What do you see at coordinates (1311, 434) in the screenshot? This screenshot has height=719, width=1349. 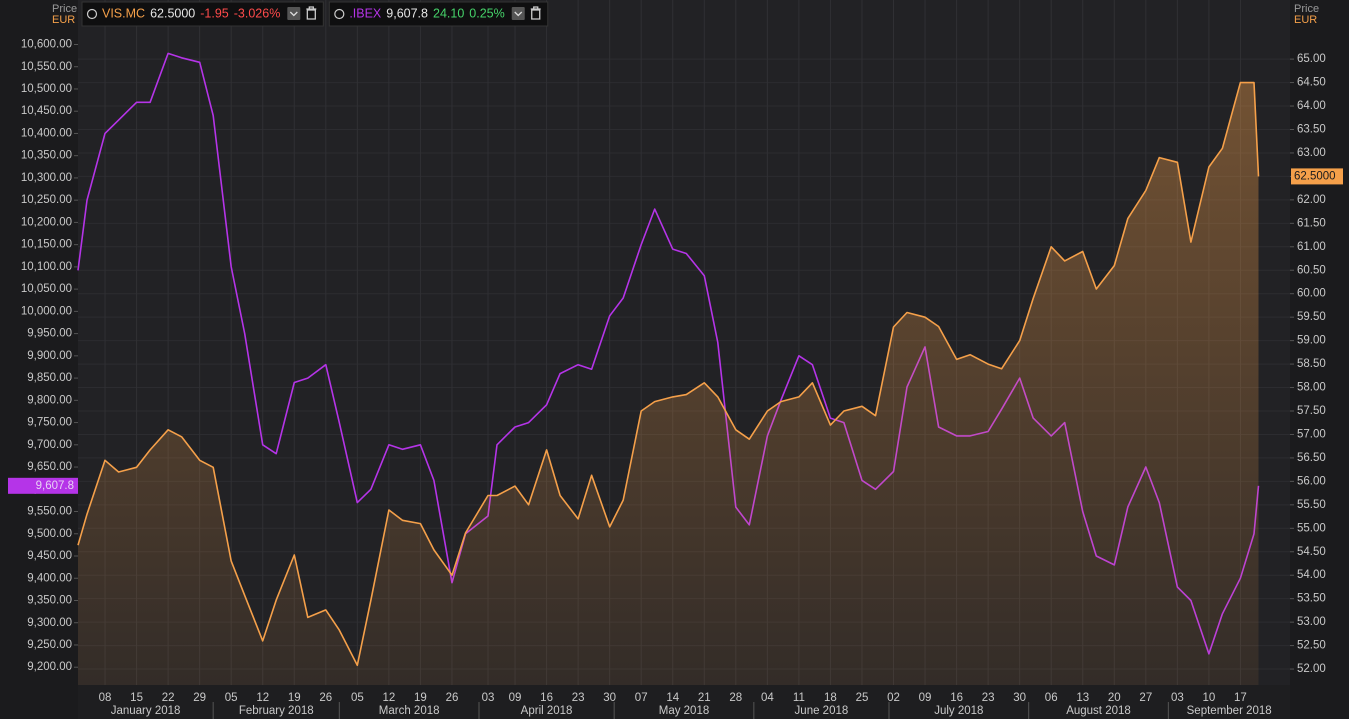 I see `y2-tick-label: 57.00` at bounding box center [1311, 434].